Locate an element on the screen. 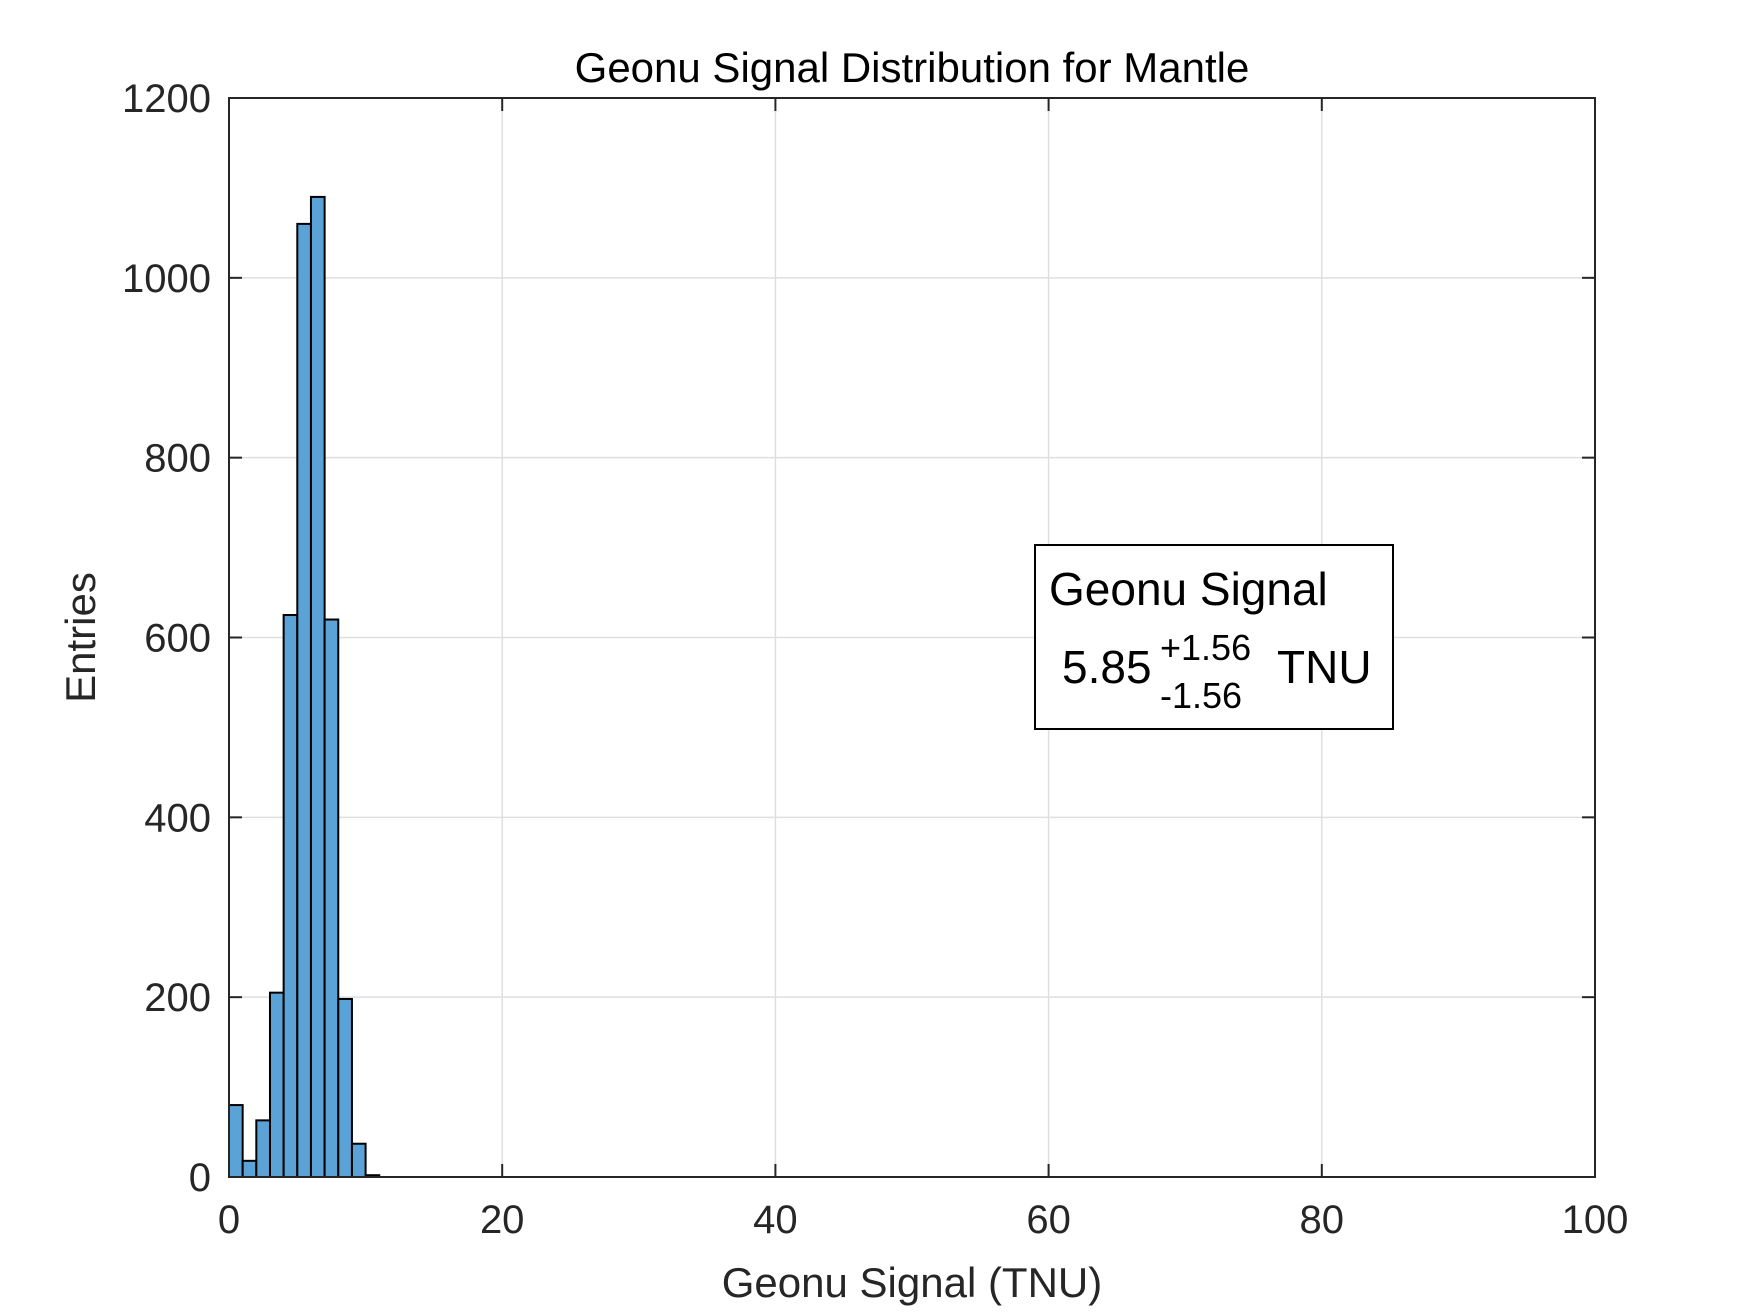 Image resolution: width=1750 pixels, height=1313 pixels. y-tick-label: 400 is located at coordinates (177, 818).